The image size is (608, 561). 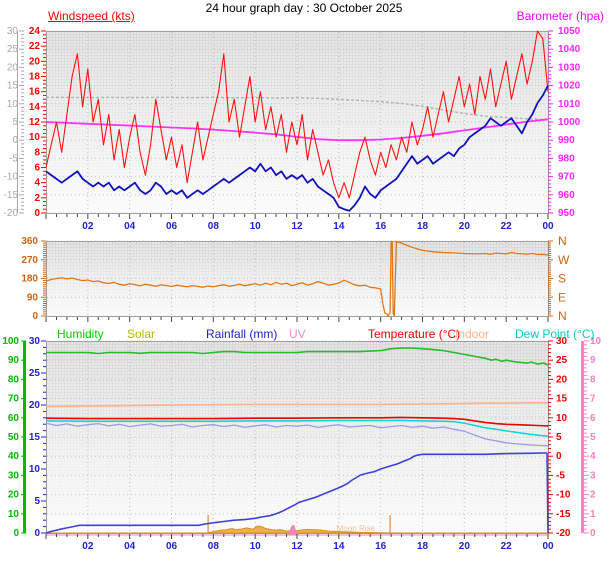 I want to click on svg-text: 1030, so click(x=569, y=67).